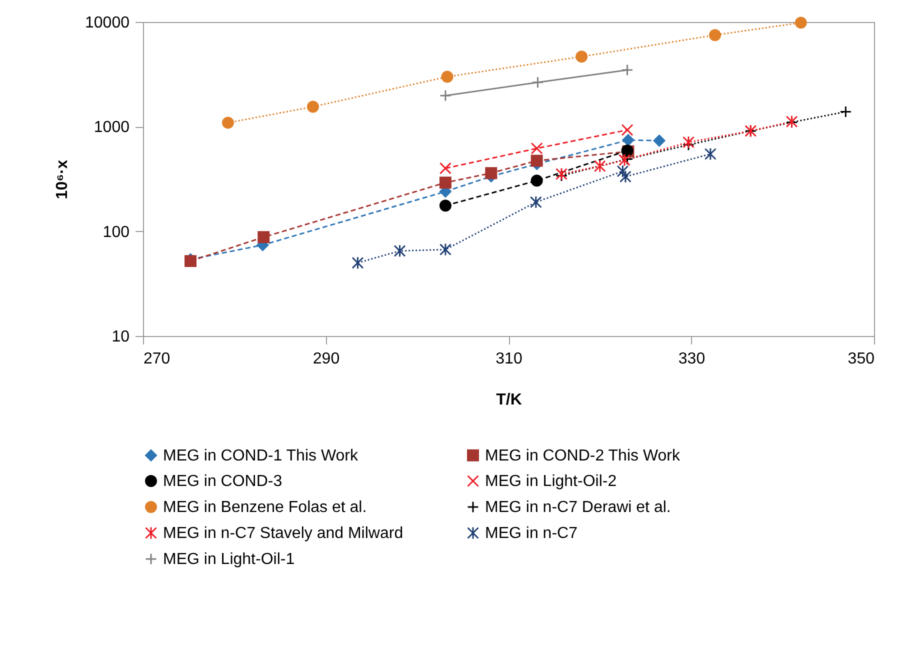  Describe the element at coordinates (531, 533) in the screenshot. I see `legend-label: MEG in n-C7` at that location.